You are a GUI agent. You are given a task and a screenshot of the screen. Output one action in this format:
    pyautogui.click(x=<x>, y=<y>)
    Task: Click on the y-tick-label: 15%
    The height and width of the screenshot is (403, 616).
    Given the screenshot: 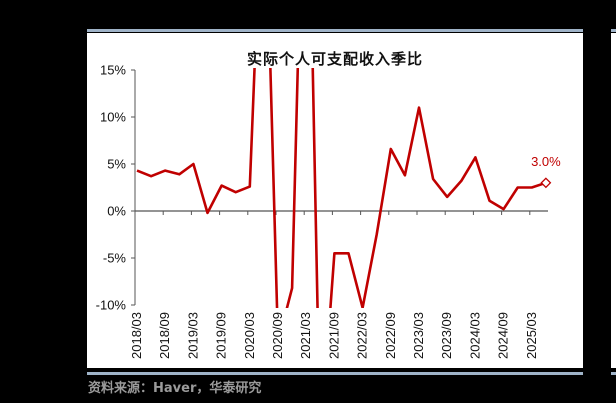 What is the action you would take?
    pyautogui.click(x=113, y=70)
    